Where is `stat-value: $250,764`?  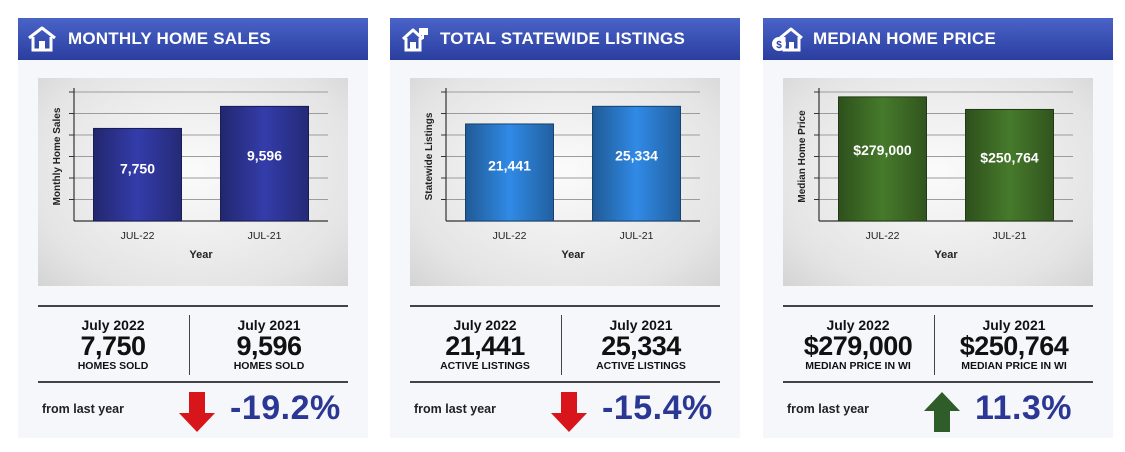
stat-value: $250,764 is located at coordinates (1014, 346).